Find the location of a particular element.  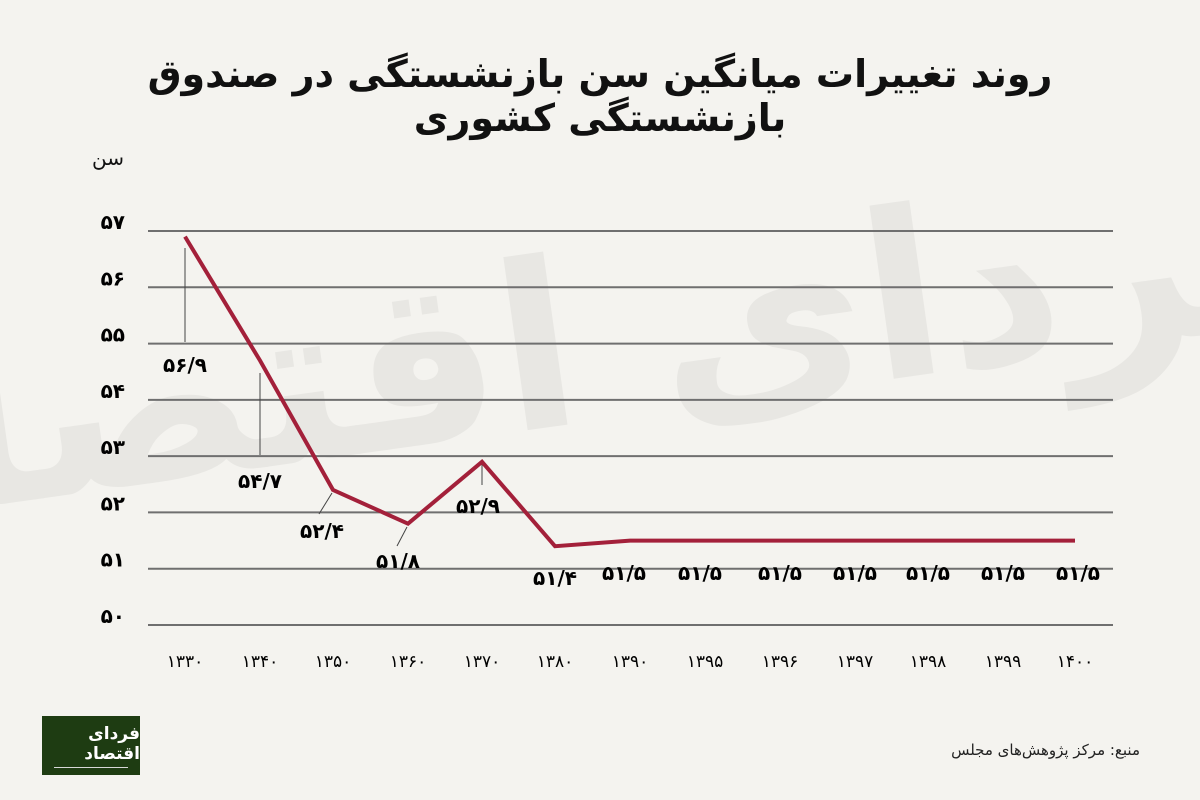

data-label: ۵۱/۴ is located at coordinates (555, 578).